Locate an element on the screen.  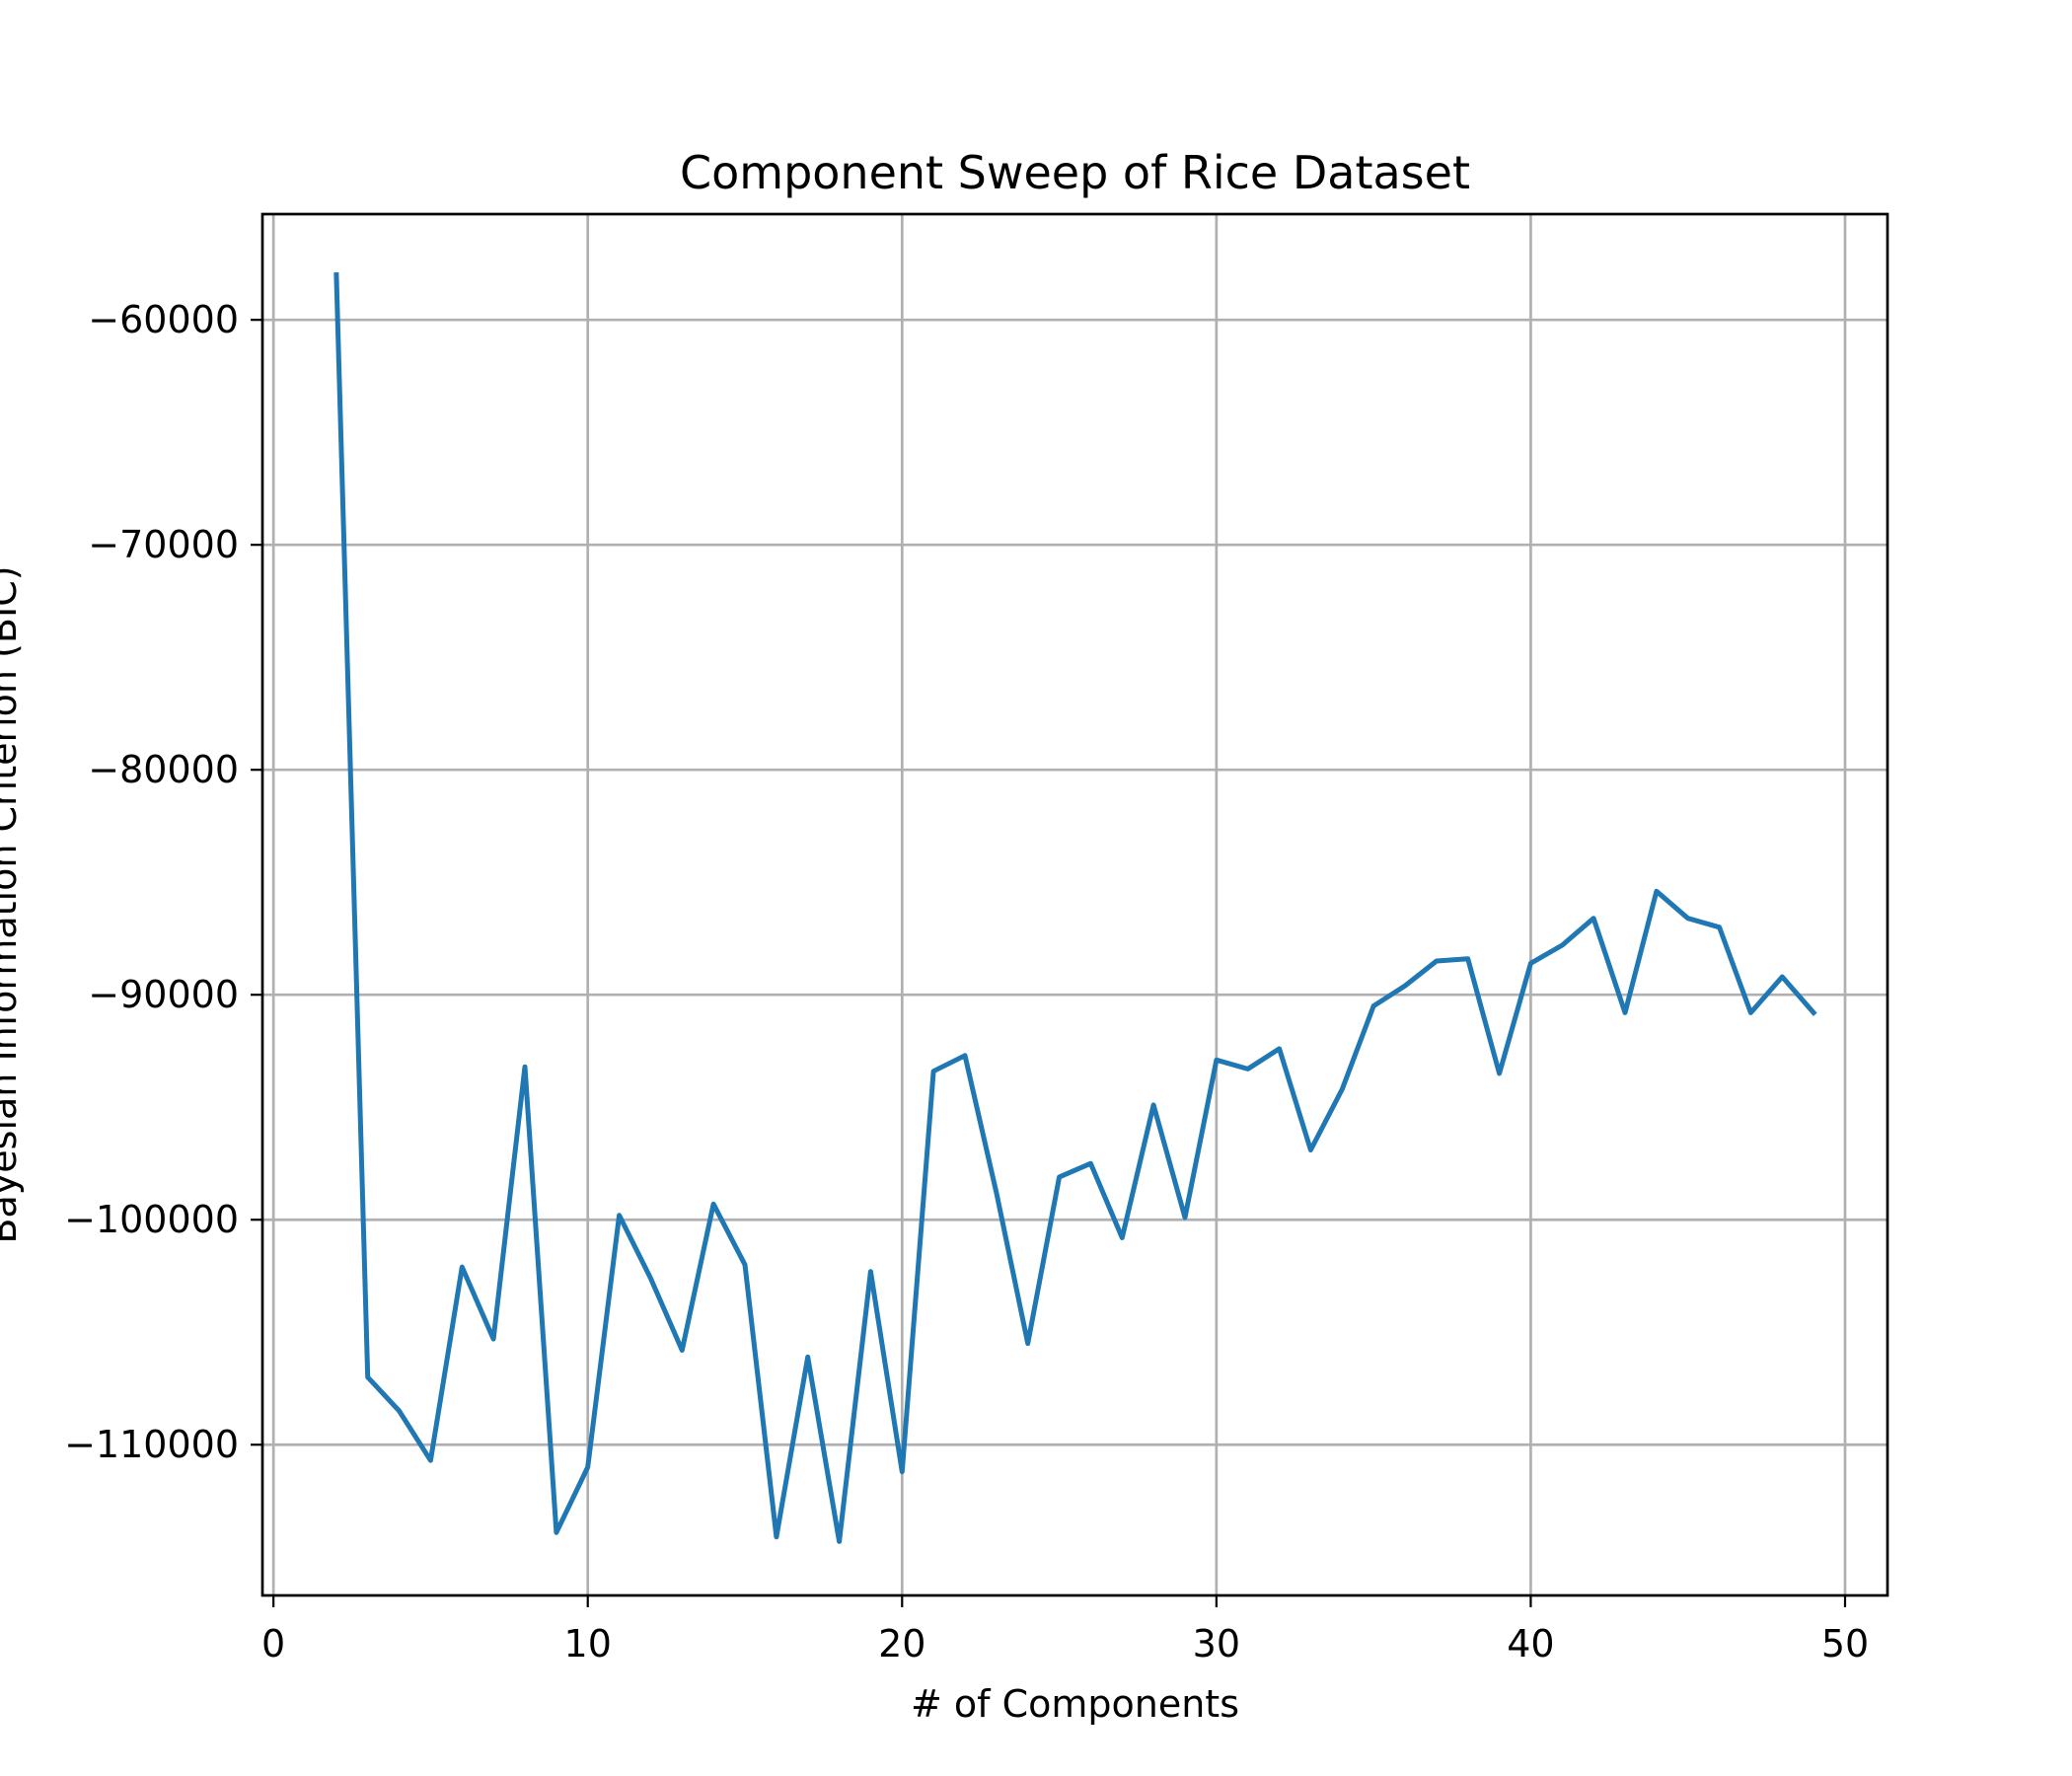
x-axis-label: # of Components is located at coordinates (1075, 1704).